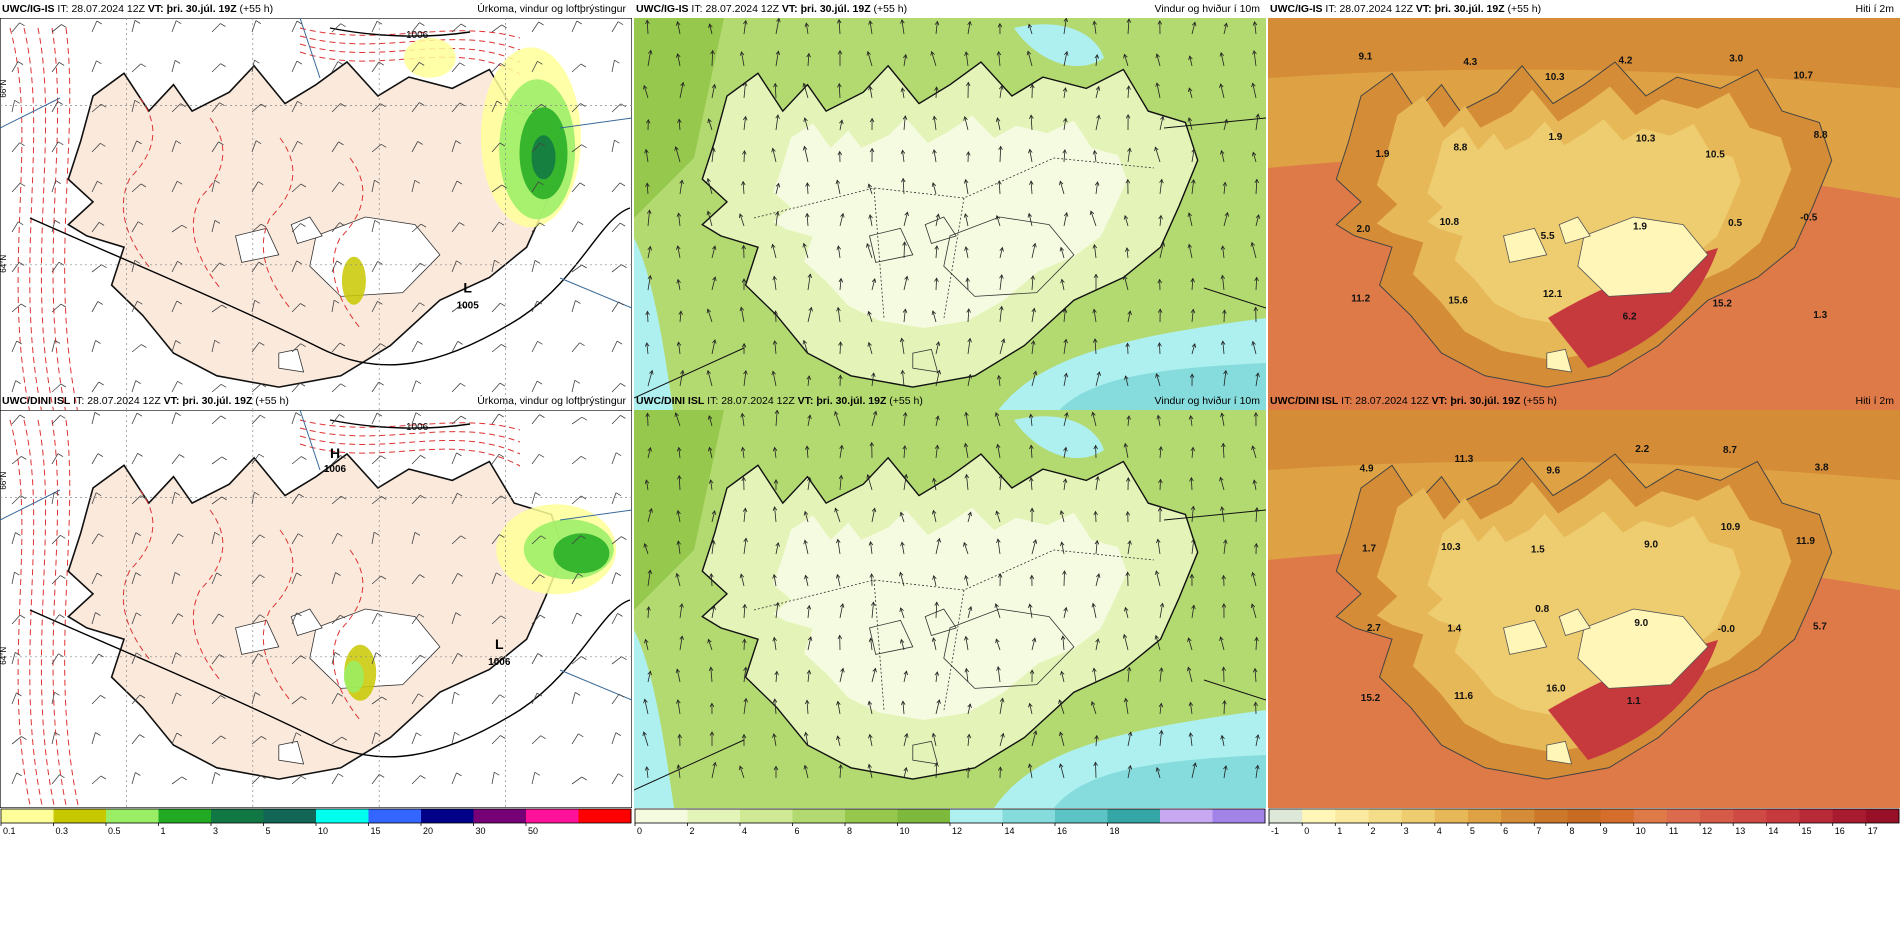  I want to click on temperature-label: 15.6, so click(1458, 301).